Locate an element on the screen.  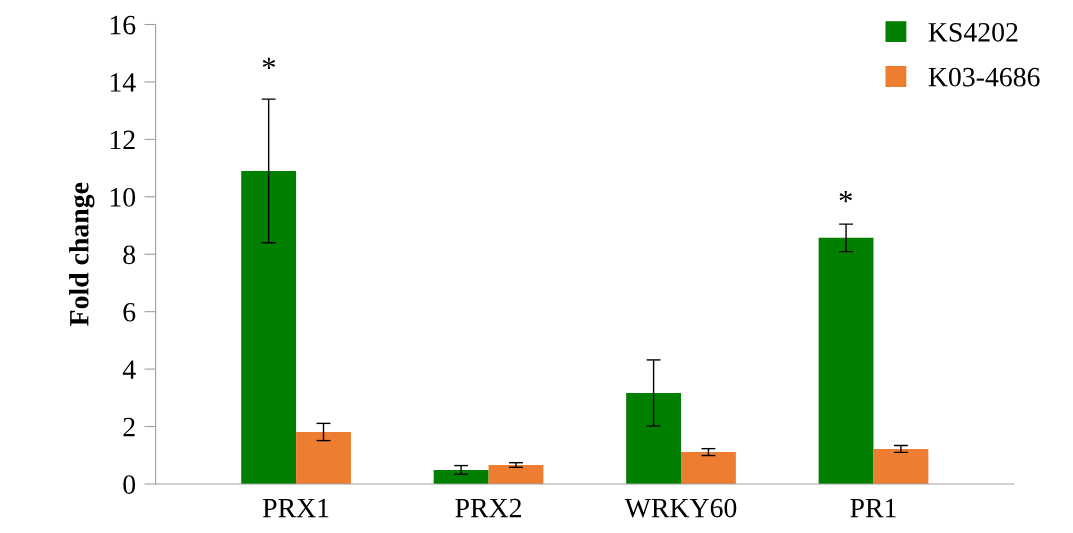
y-tick-label: 6 is located at coordinates (129, 312).